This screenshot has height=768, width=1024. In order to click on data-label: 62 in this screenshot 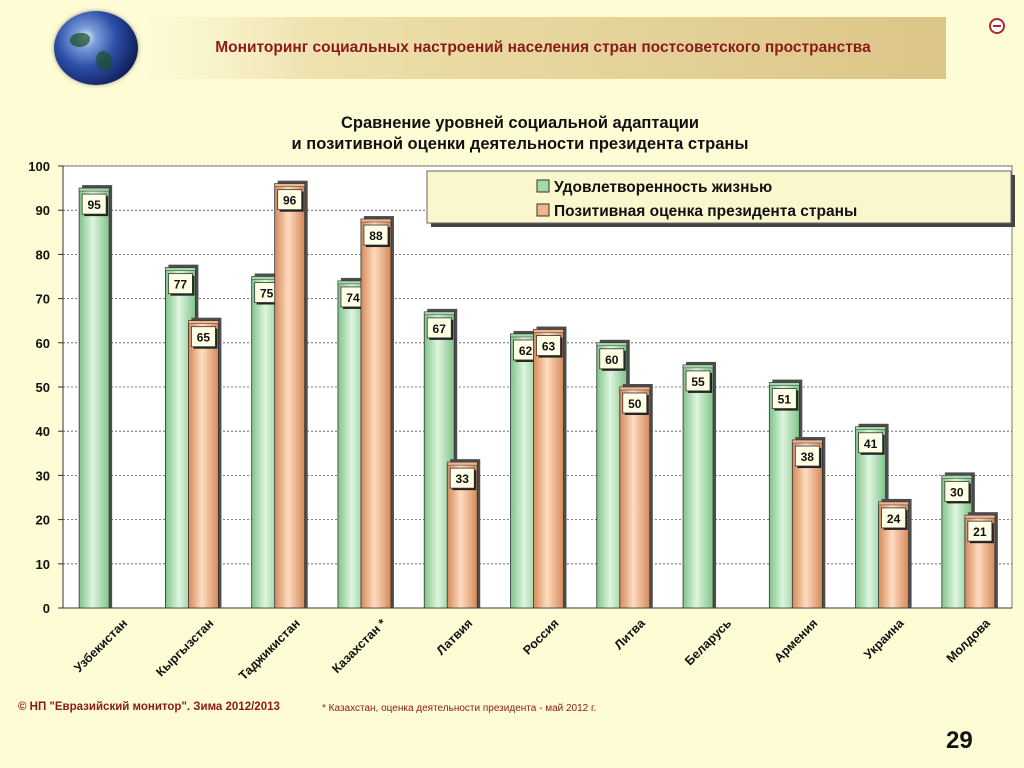, I will do `click(526, 351)`.